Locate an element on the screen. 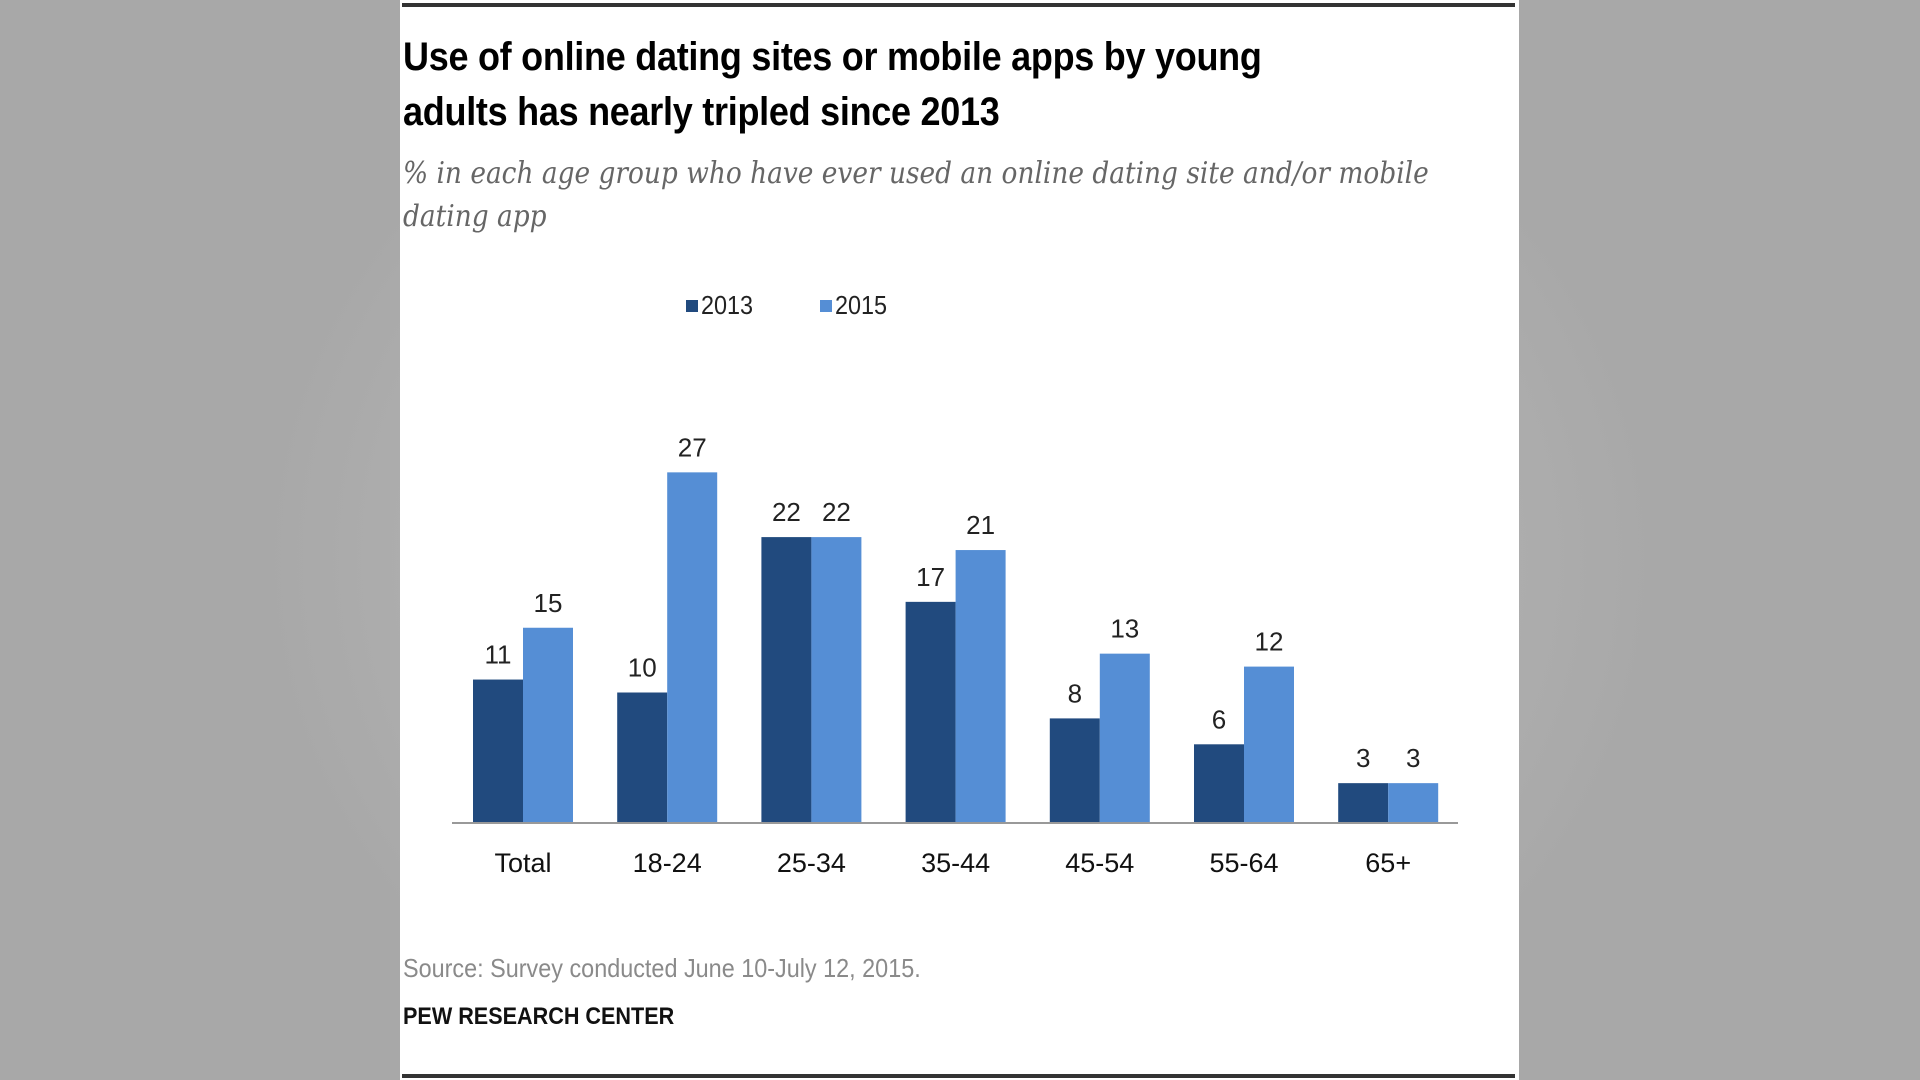  data-label-2015-35-44: 21 is located at coordinates (980, 525).